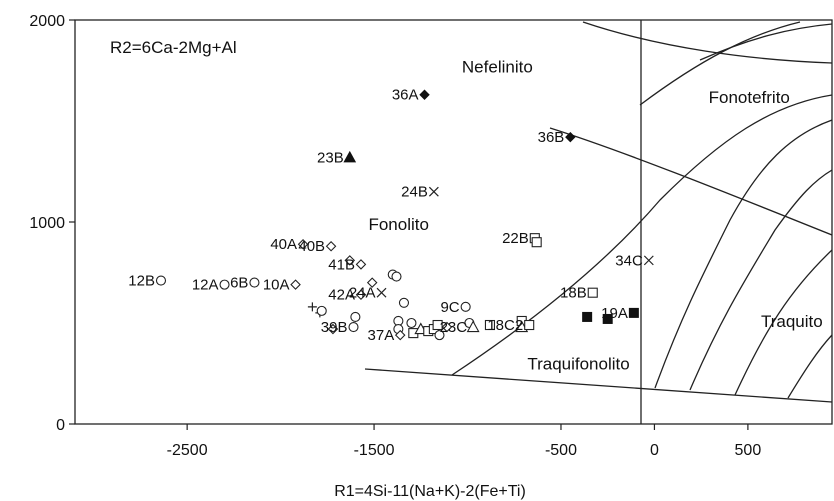 The width and height of the screenshot is (834, 501). What do you see at coordinates (561, 450) in the screenshot?
I see `x-tick-label: -500` at bounding box center [561, 450].